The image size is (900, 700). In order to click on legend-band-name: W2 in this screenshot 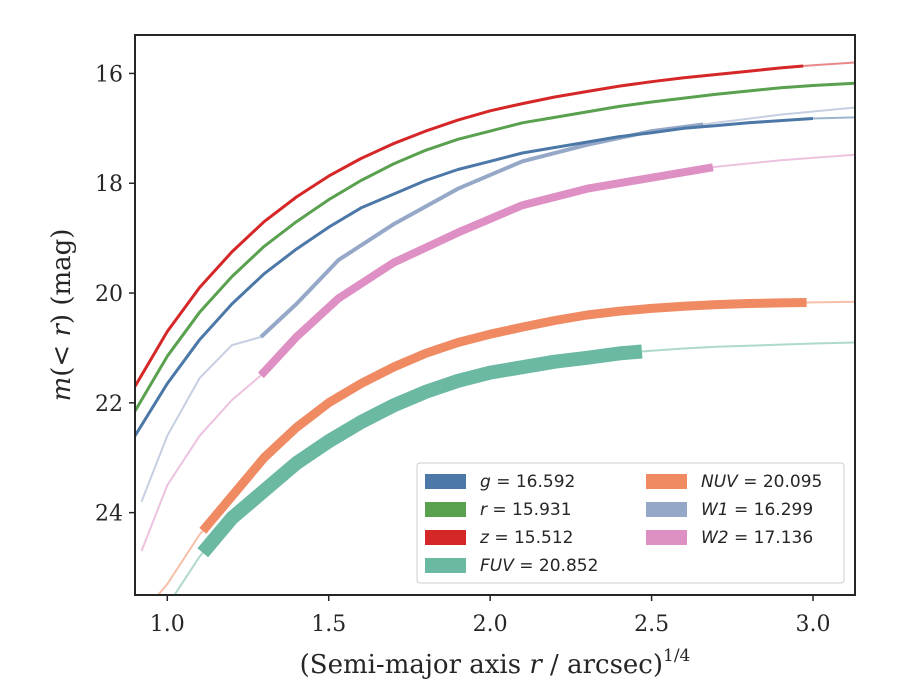, I will do `click(715, 538)`.